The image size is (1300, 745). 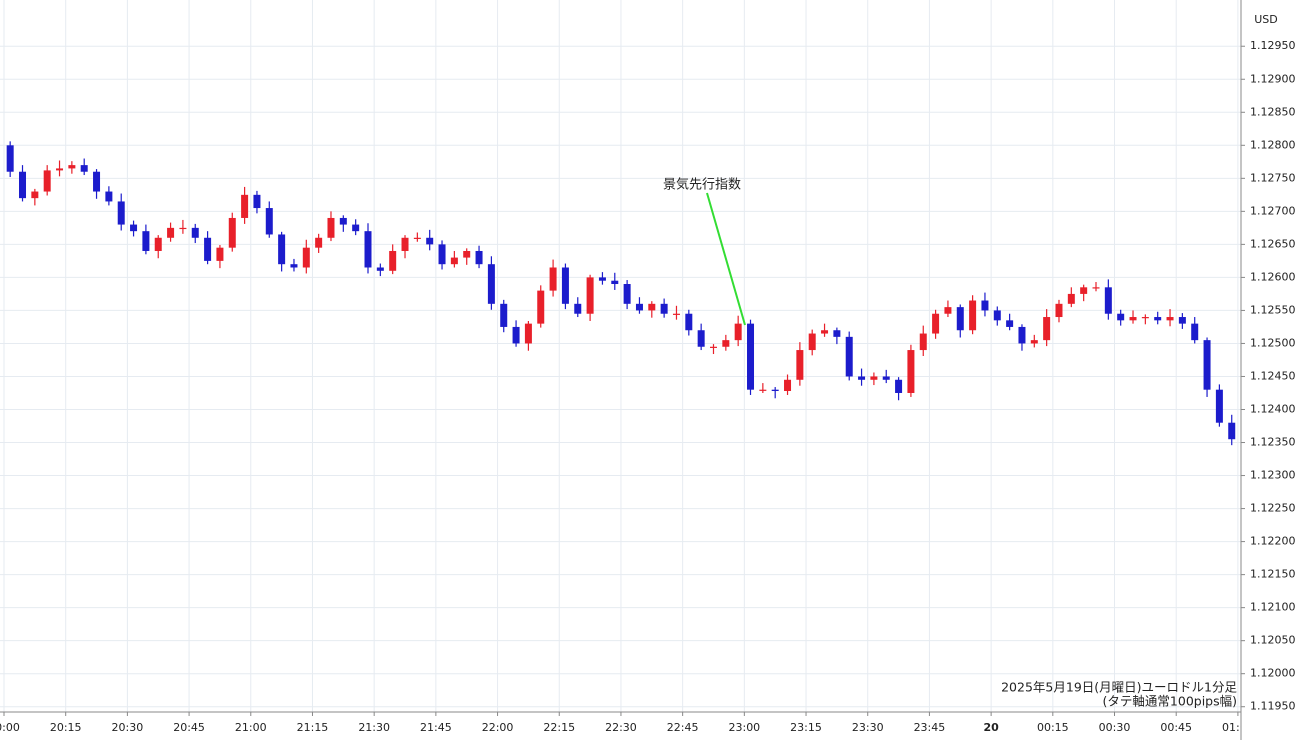 I want to click on price-axis, so click(x=1270, y=372).